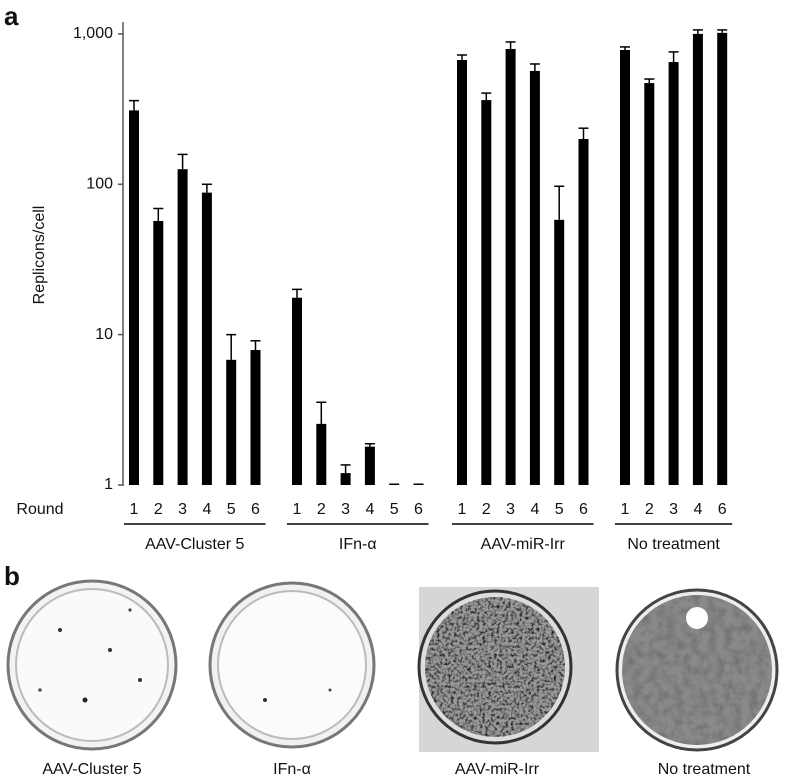  Describe the element at coordinates (292, 769) in the screenshot. I see `plate-caption: IFn-α` at that location.